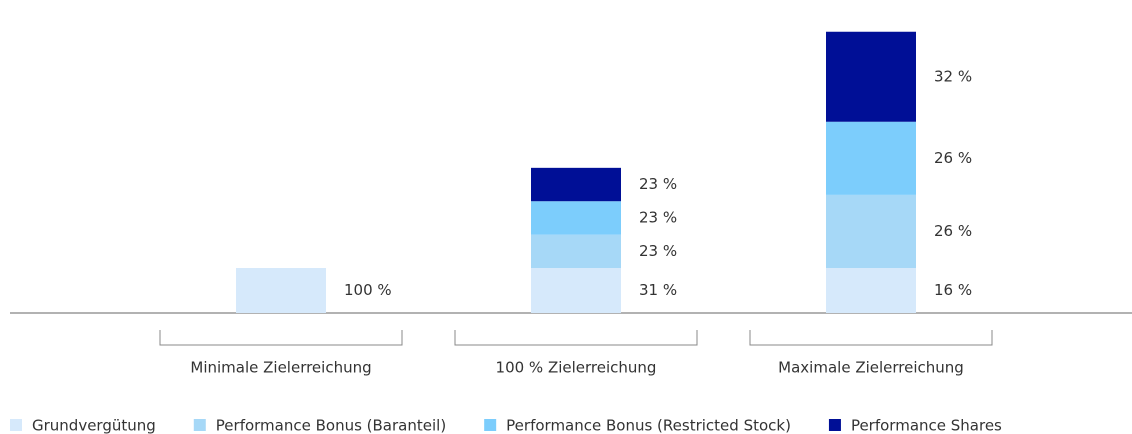 The height and width of the screenshot is (434, 1132). What do you see at coordinates (926, 425) in the screenshot?
I see `legend-label: Performance Shares` at bounding box center [926, 425].